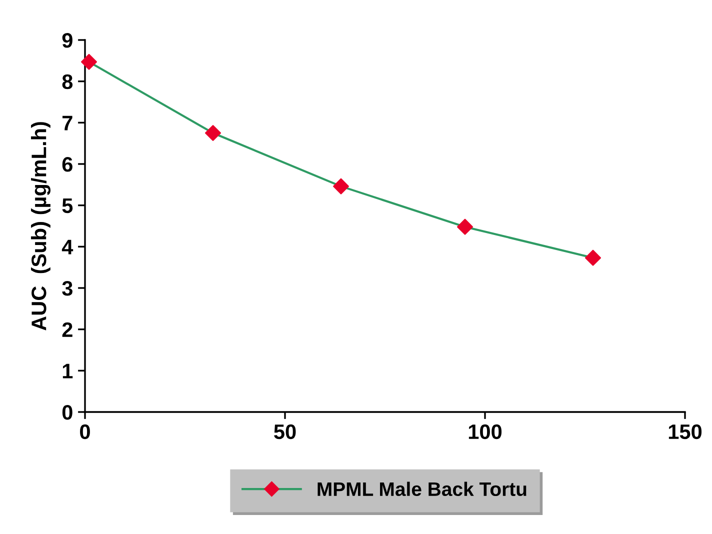  Describe the element at coordinates (67, 206) in the screenshot. I see `y-tick-label: 5` at that location.